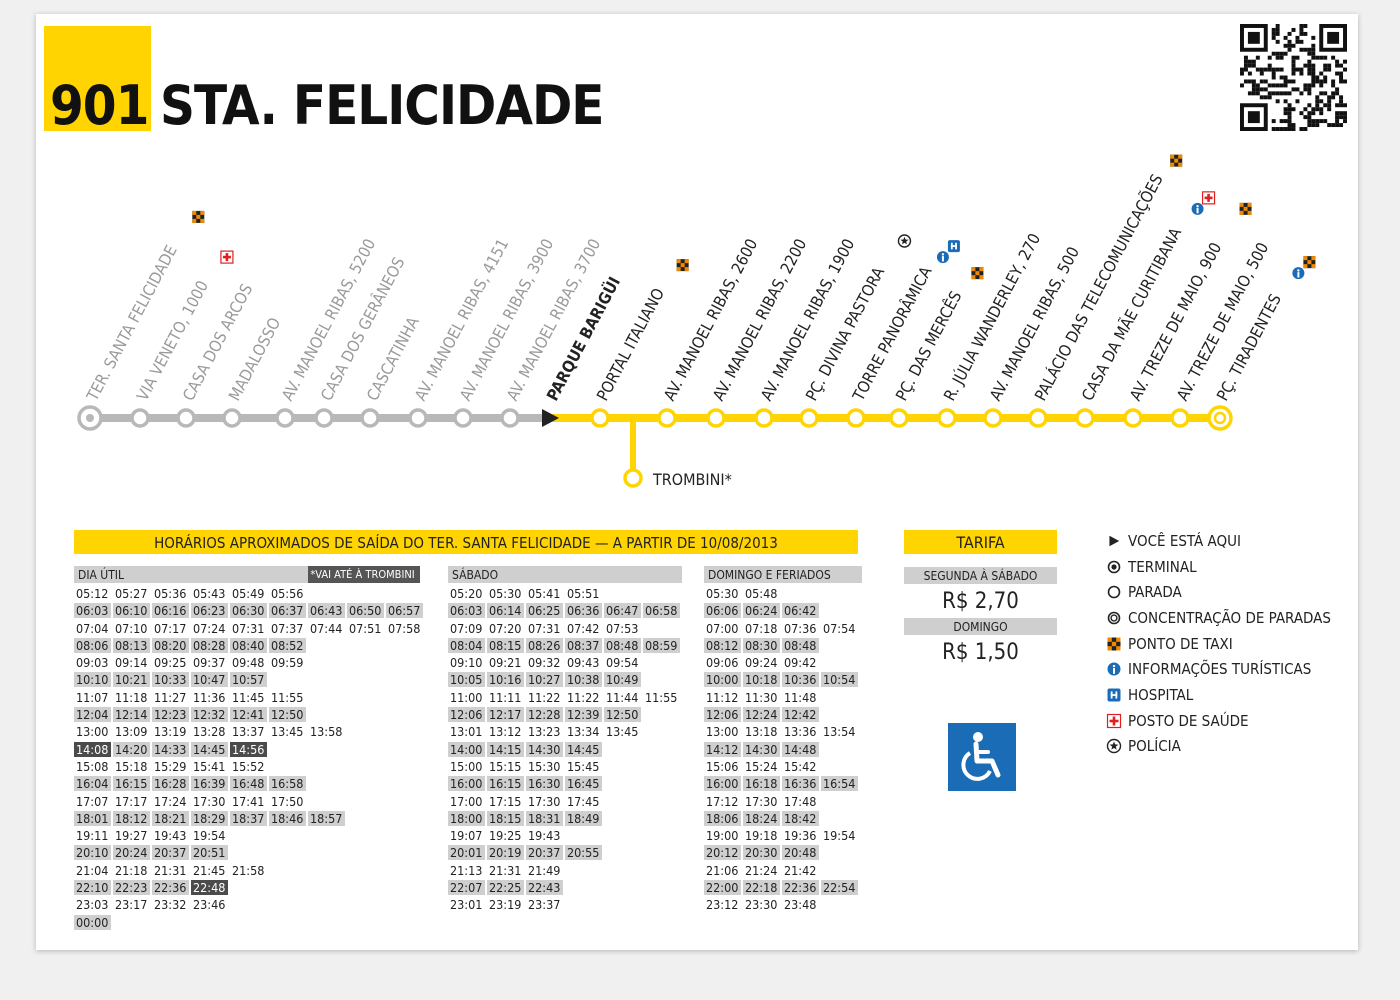  I want to click on departure-time: 20:48, so click(800, 853).